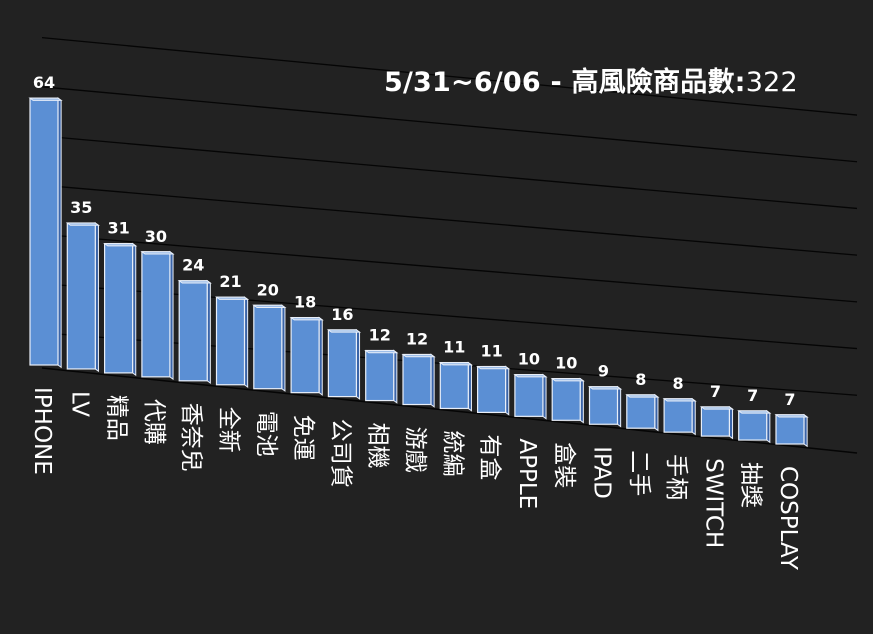 This screenshot has width=873, height=634. I want to click on category-label: 抽獎, so click(751, 485).